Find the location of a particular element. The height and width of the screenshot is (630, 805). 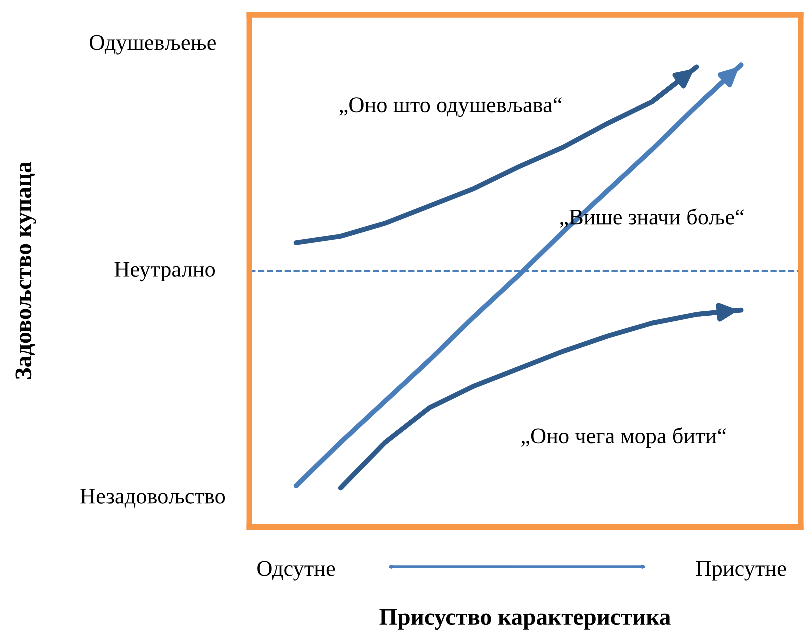

x-tick-label: Присутне is located at coordinates (741, 571).